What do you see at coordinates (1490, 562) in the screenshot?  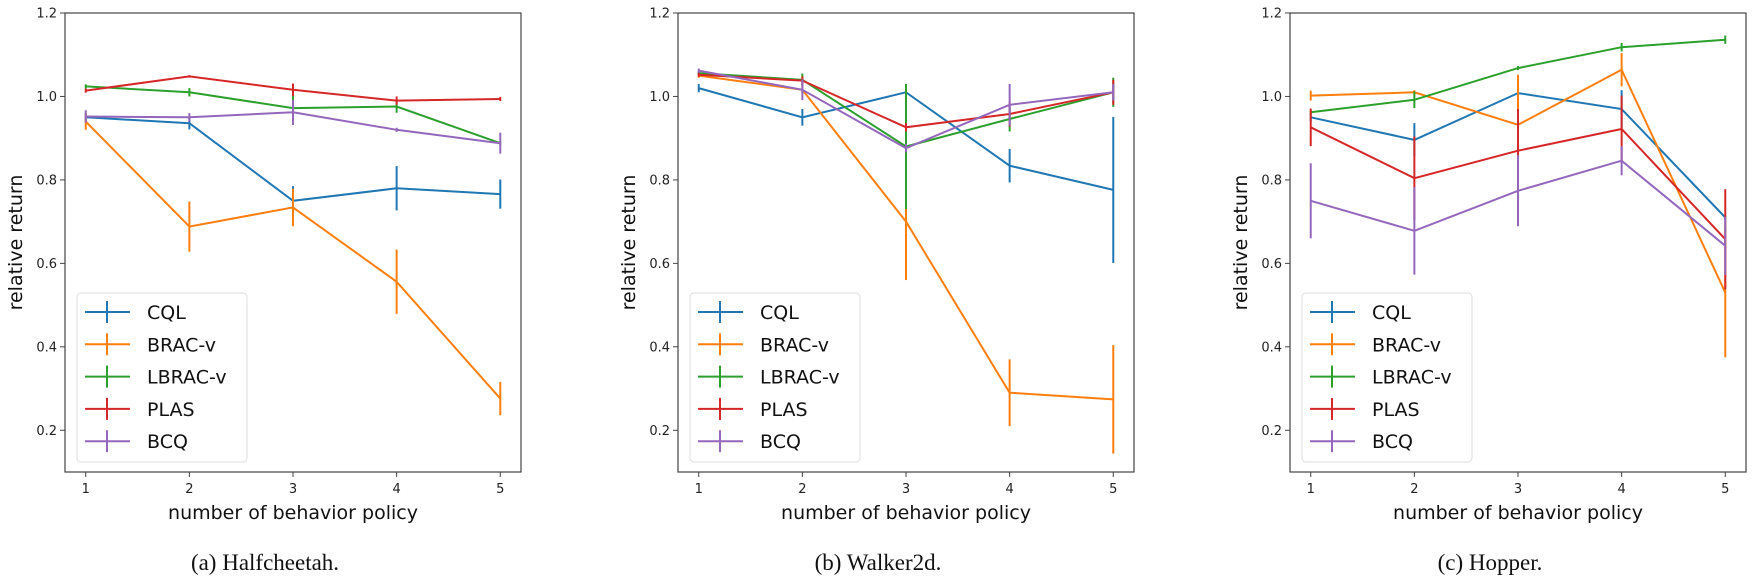 I see `subplot-caption: (c) Hopper.` at bounding box center [1490, 562].